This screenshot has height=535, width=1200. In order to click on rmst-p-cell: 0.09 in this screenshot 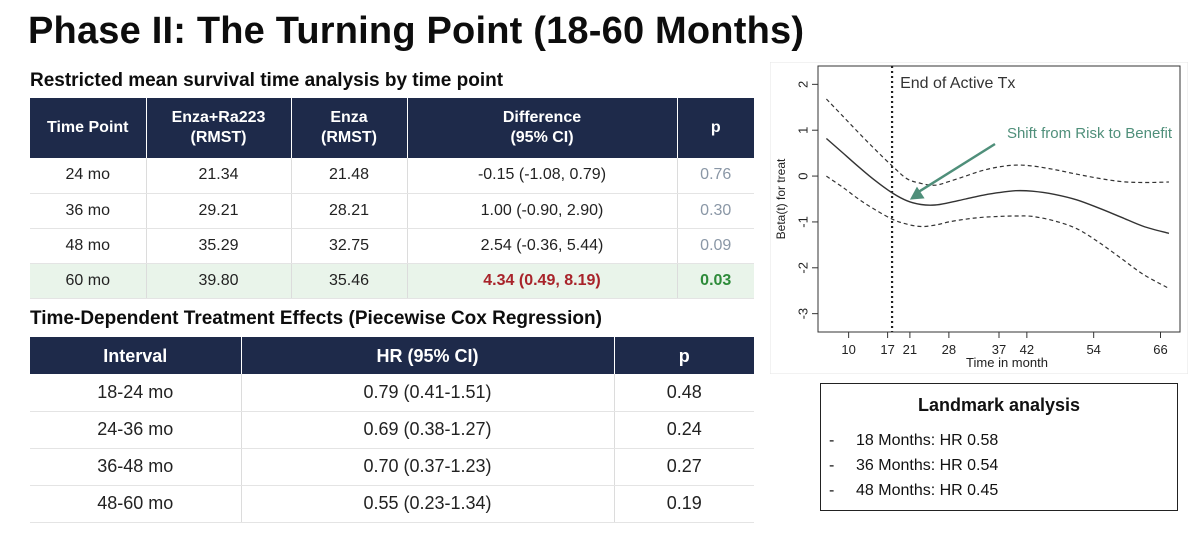, I will do `click(715, 246)`.